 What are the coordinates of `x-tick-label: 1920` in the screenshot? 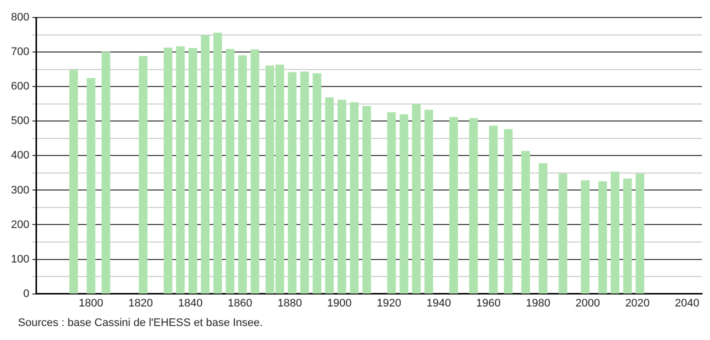 It's located at (389, 303).